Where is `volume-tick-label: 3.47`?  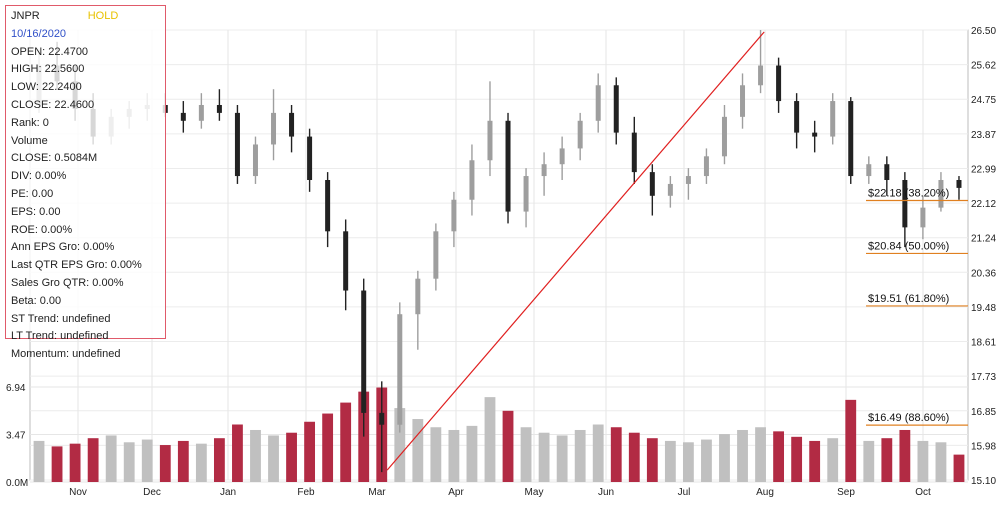 volume-tick-label: 3.47 is located at coordinates (16, 435).